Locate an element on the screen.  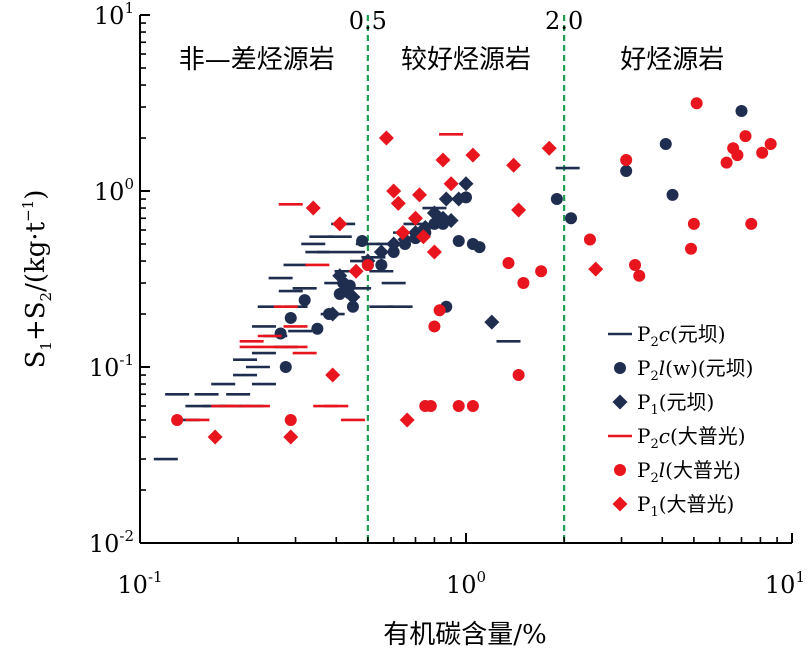
y-tick-label-0: 10⁻² is located at coordinates (111, 542).